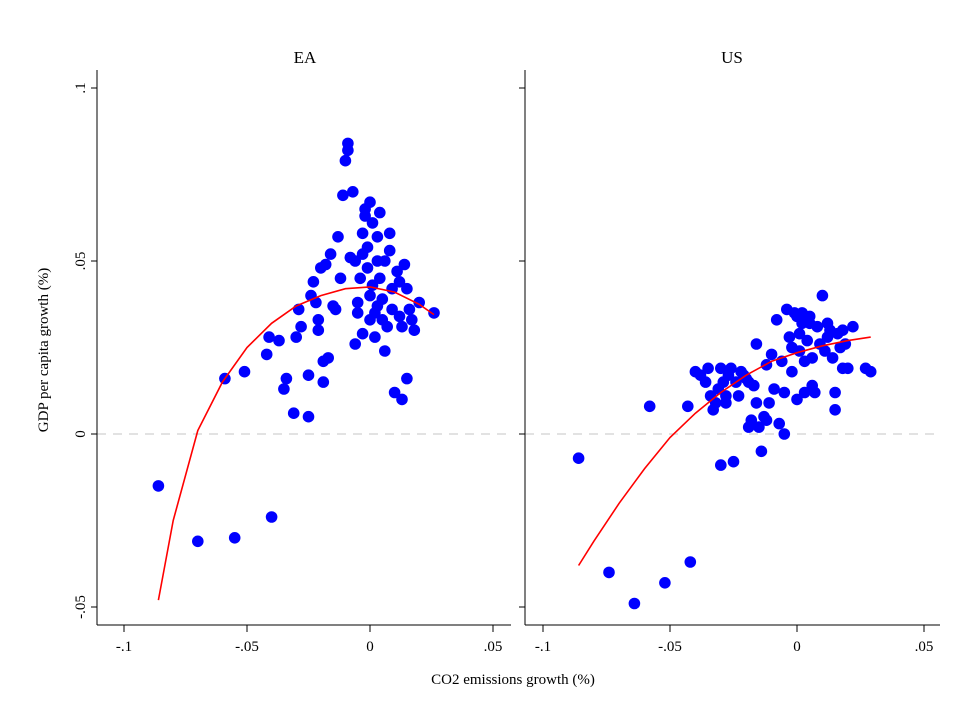  What do you see at coordinates (81, 434) in the screenshot?
I see `y-tick-label: 0` at bounding box center [81, 434].